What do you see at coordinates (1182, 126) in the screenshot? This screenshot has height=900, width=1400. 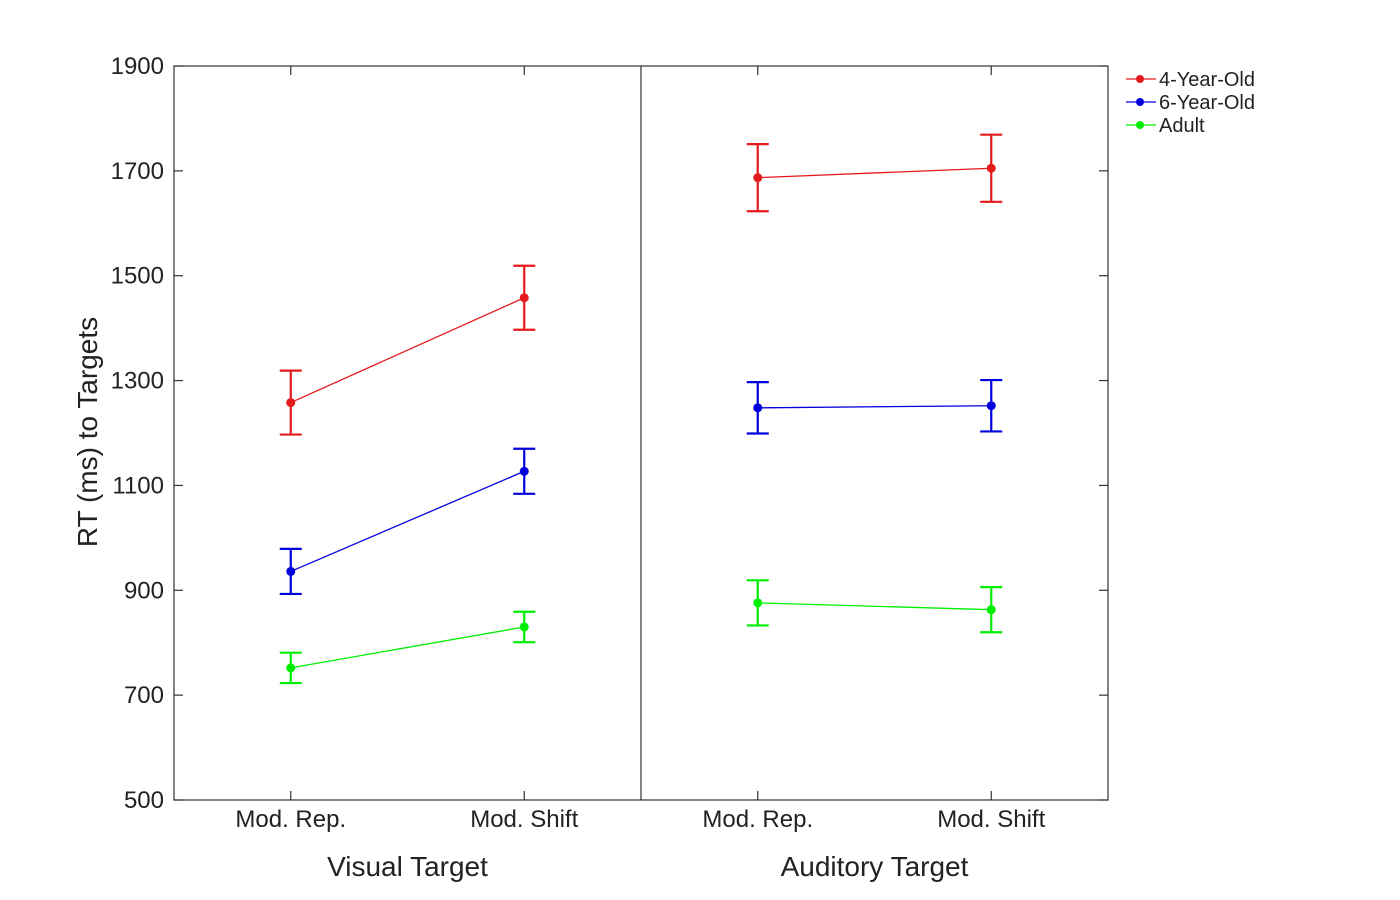 I see `legend-label: Adult` at bounding box center [1182, 126].